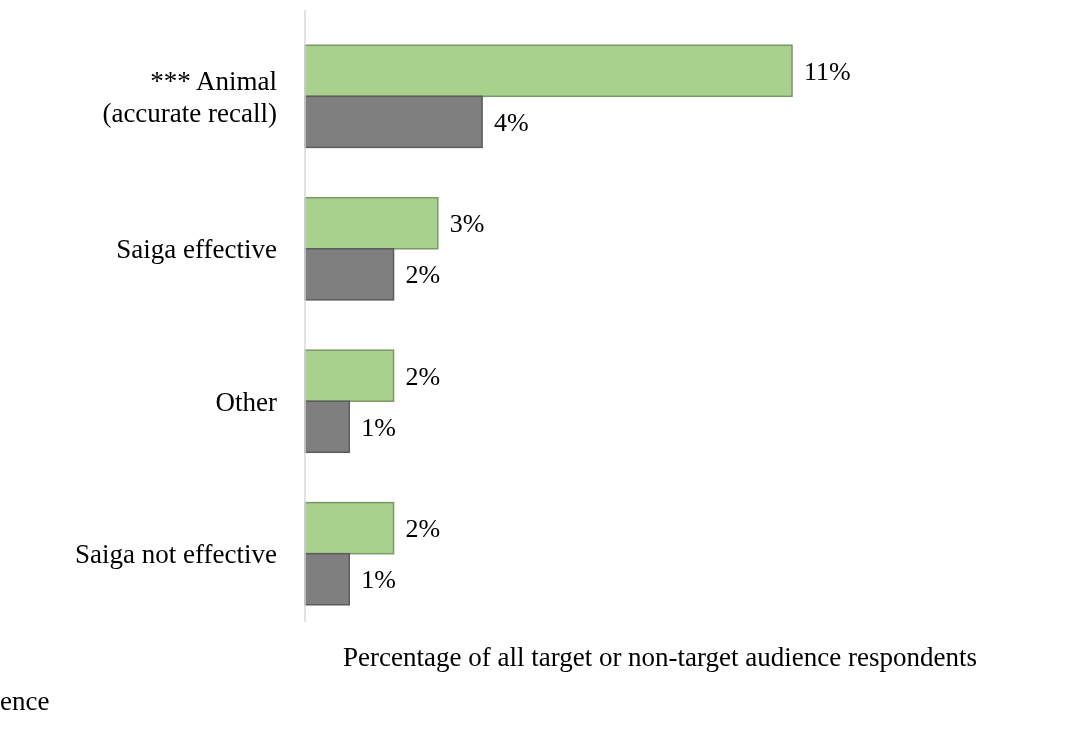 The width and height of the screenshot is (1081, 746). Describe the element at coordinates (511, 122) in the screenshot. I see `data-label: 4%` at that location.